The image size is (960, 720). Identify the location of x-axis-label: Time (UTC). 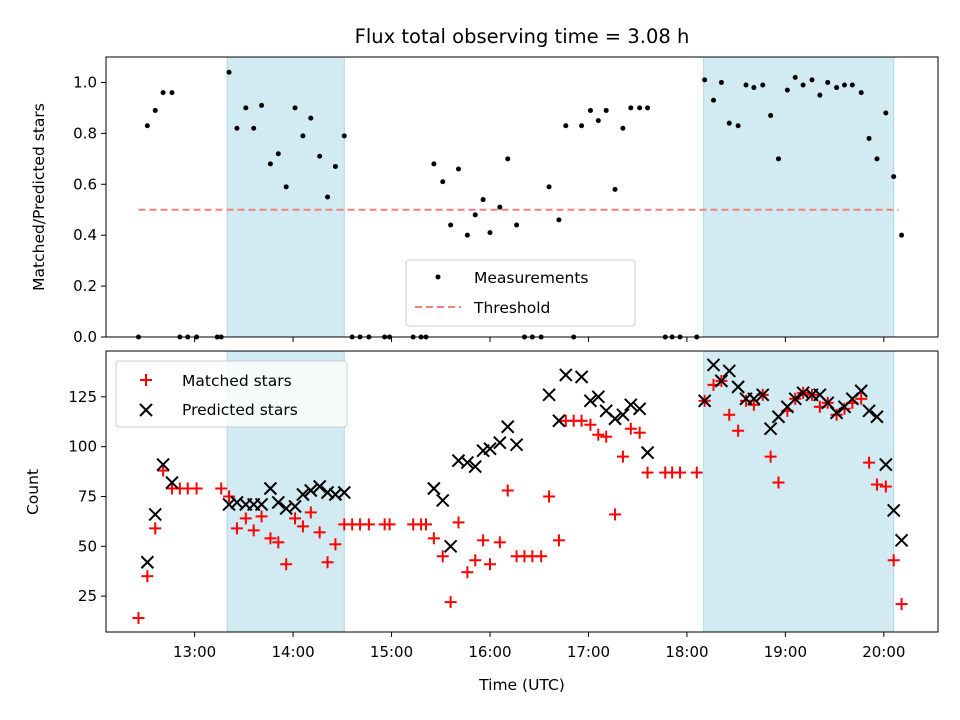
(521, 685).